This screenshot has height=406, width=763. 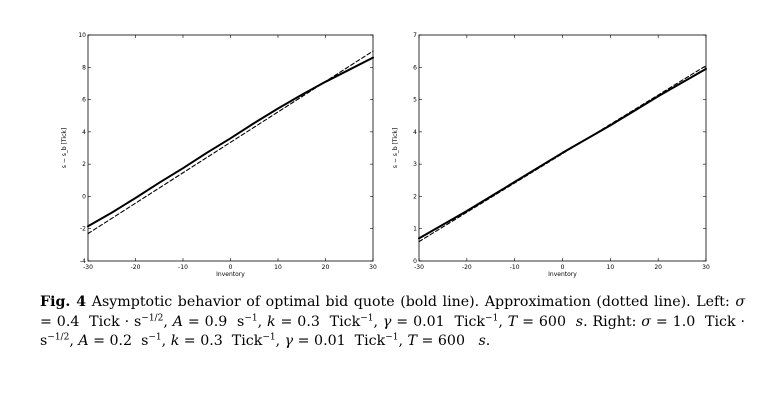 I want to click on y-tick-label: 10, so click(x=82, y=35).